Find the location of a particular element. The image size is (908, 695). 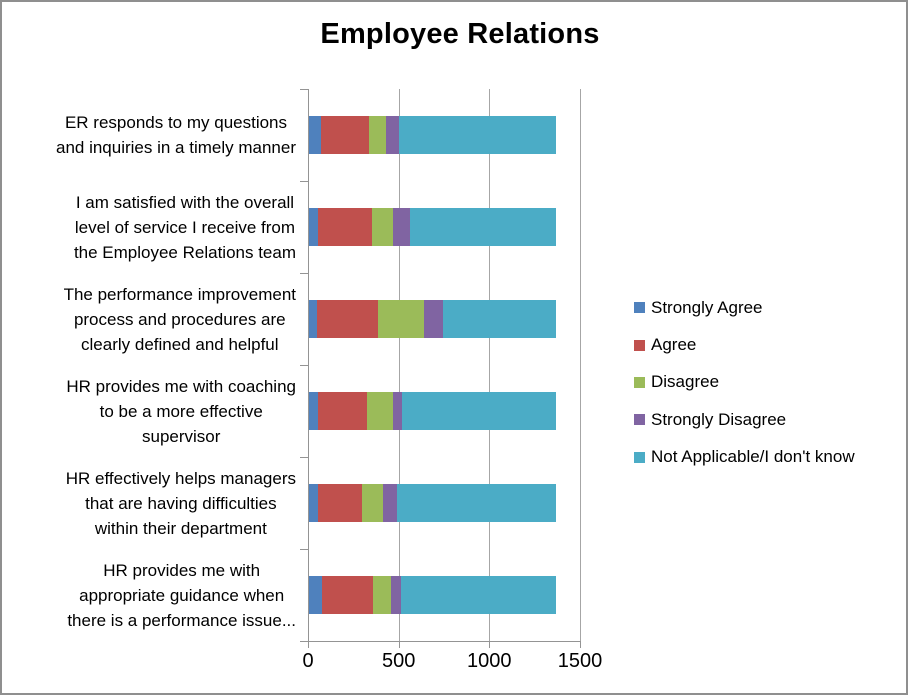

legend-swatch-not-applicable-i-don-t-know is located at coordinates (639, 457).